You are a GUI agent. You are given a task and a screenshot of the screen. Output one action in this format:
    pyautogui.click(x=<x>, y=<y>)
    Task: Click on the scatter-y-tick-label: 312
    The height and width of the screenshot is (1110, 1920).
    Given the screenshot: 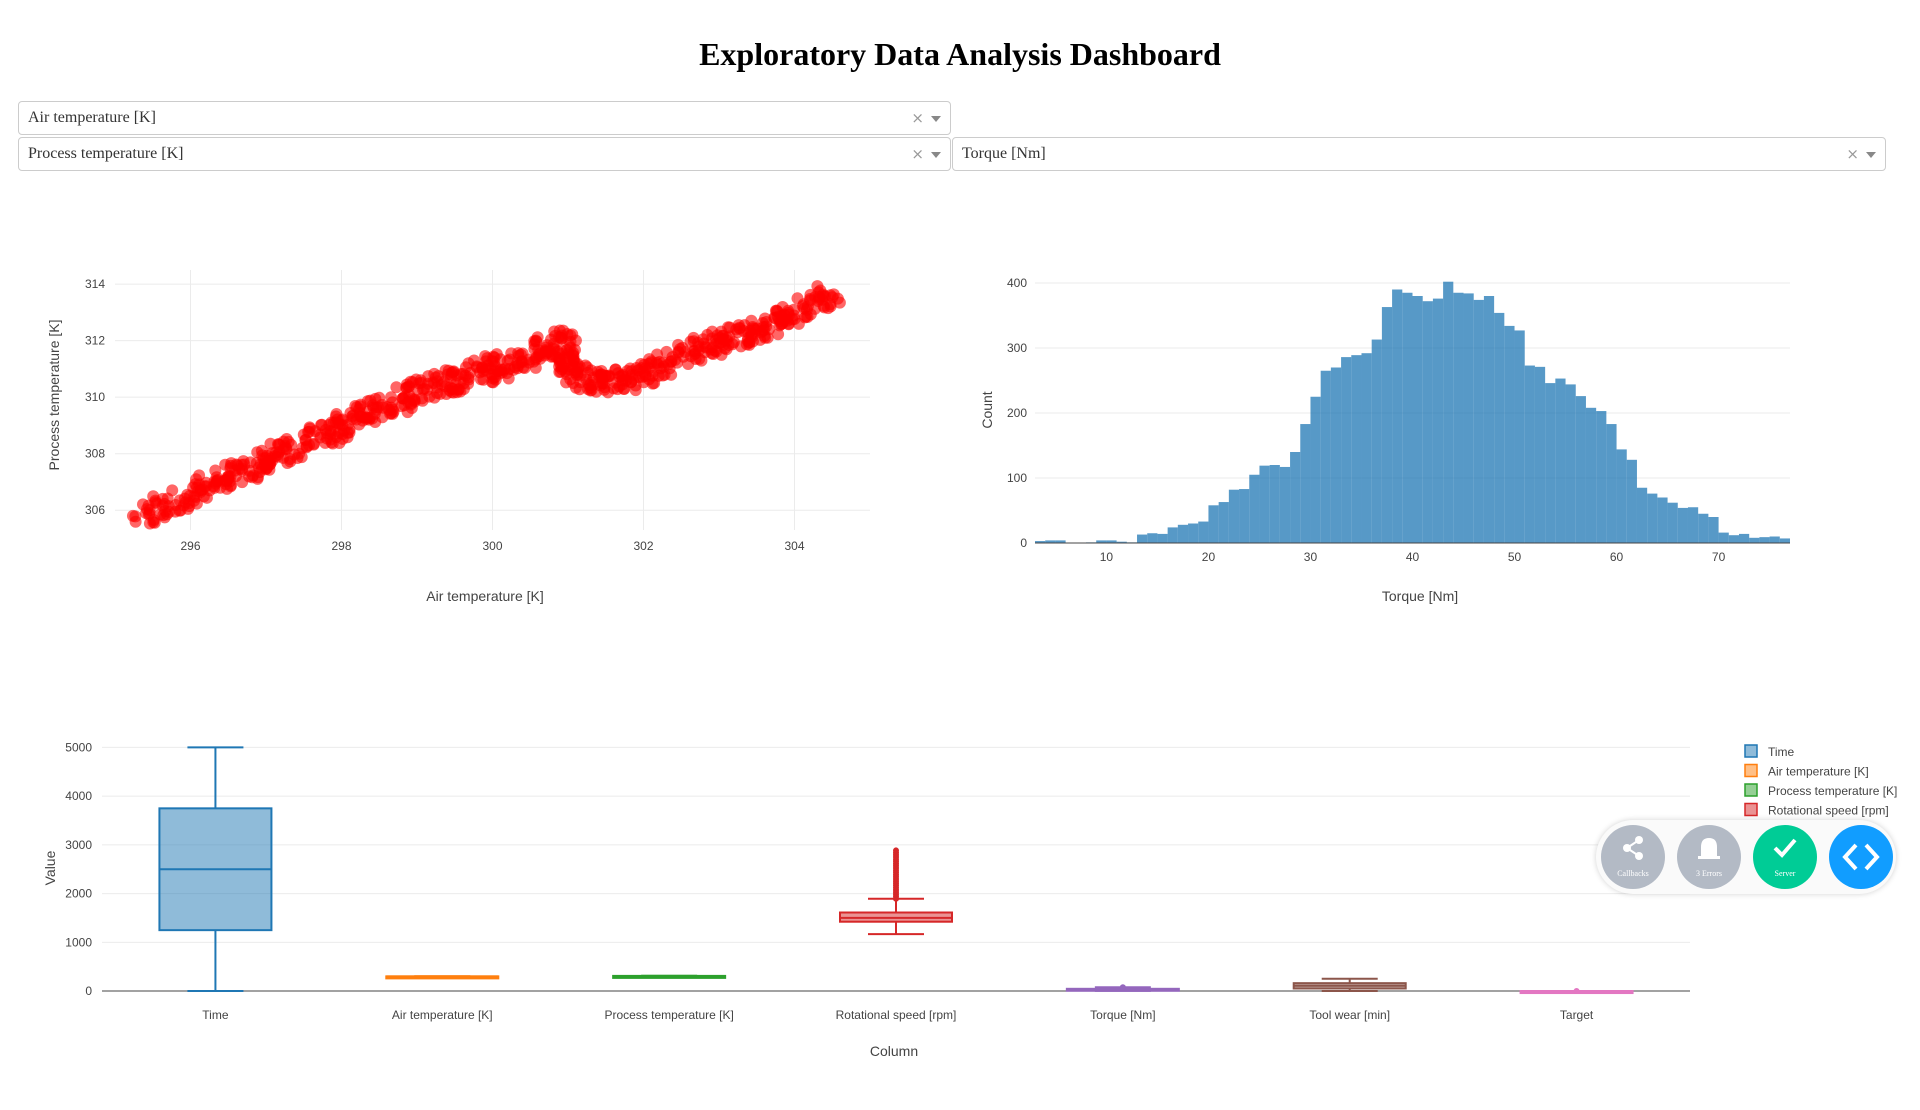 What is the action you would take?
    pyautogui.click(x=95, y=341)
    